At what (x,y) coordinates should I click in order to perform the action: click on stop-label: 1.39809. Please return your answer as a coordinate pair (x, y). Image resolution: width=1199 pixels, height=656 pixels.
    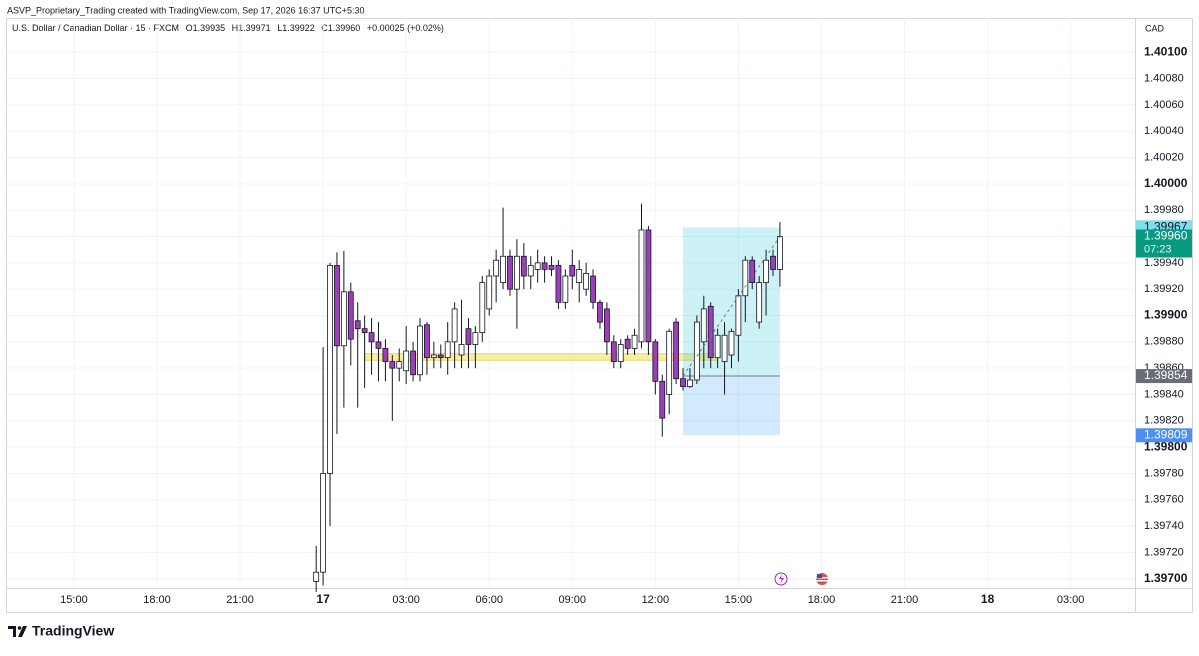
    Looking at the image, I should click on (1166, 434).